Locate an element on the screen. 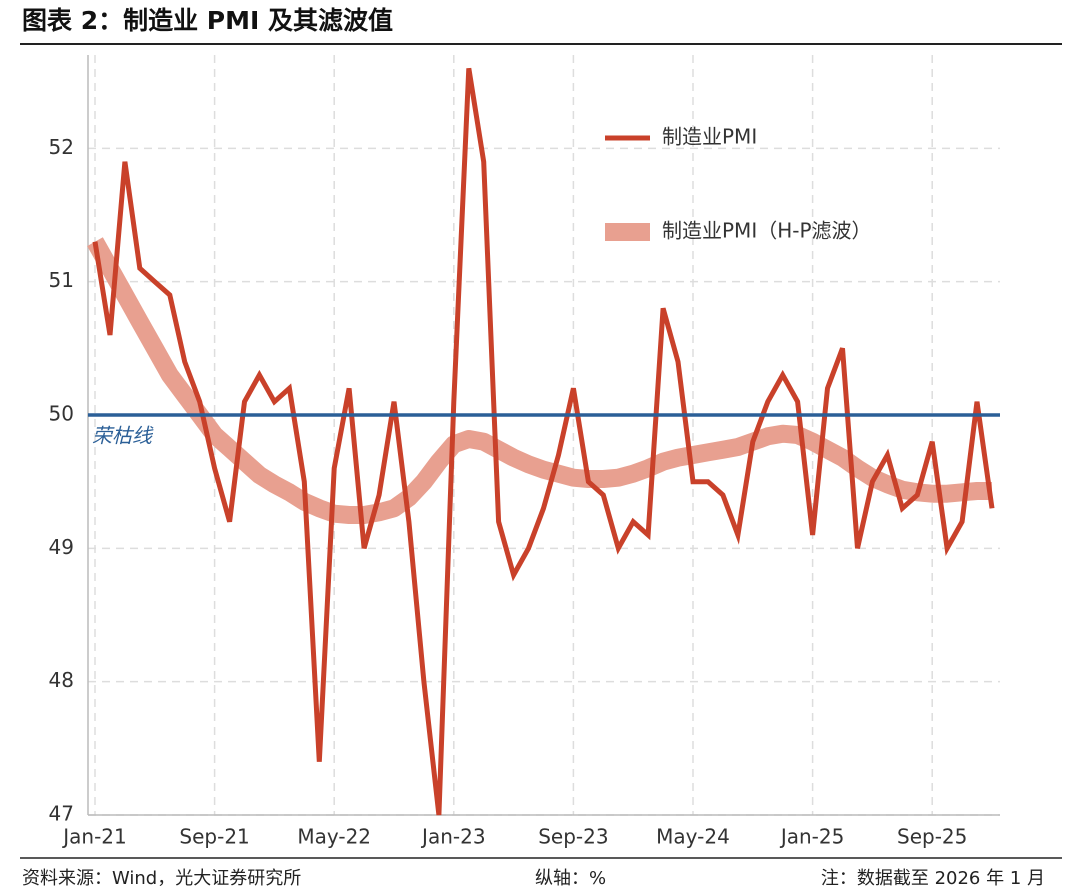 This screenshot has height=896, width=1080. y-tick-label: 52 is located at coordinates (61, 147).